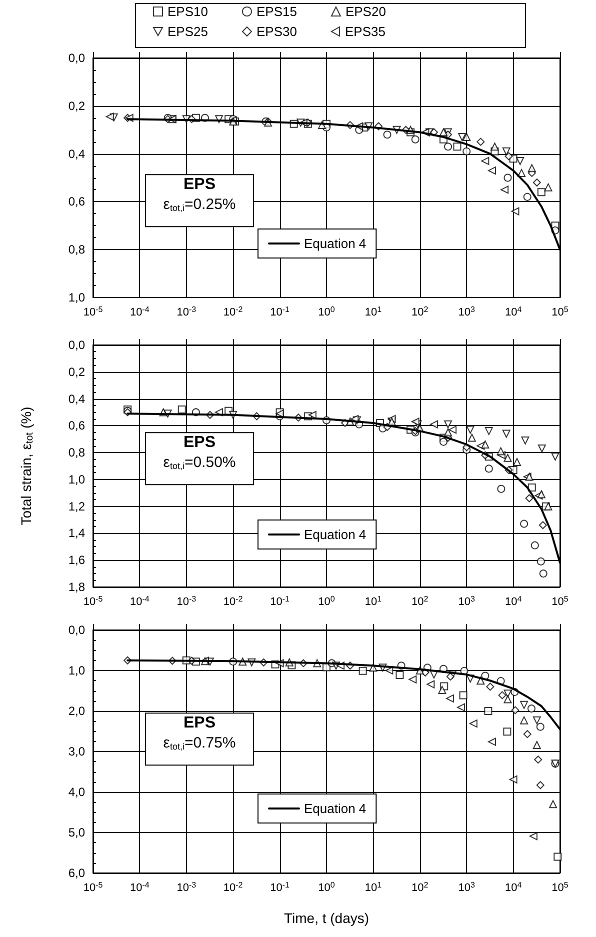 The image size is (596, 937). I want to click on legend-label: EPS20, so click(365, 11).